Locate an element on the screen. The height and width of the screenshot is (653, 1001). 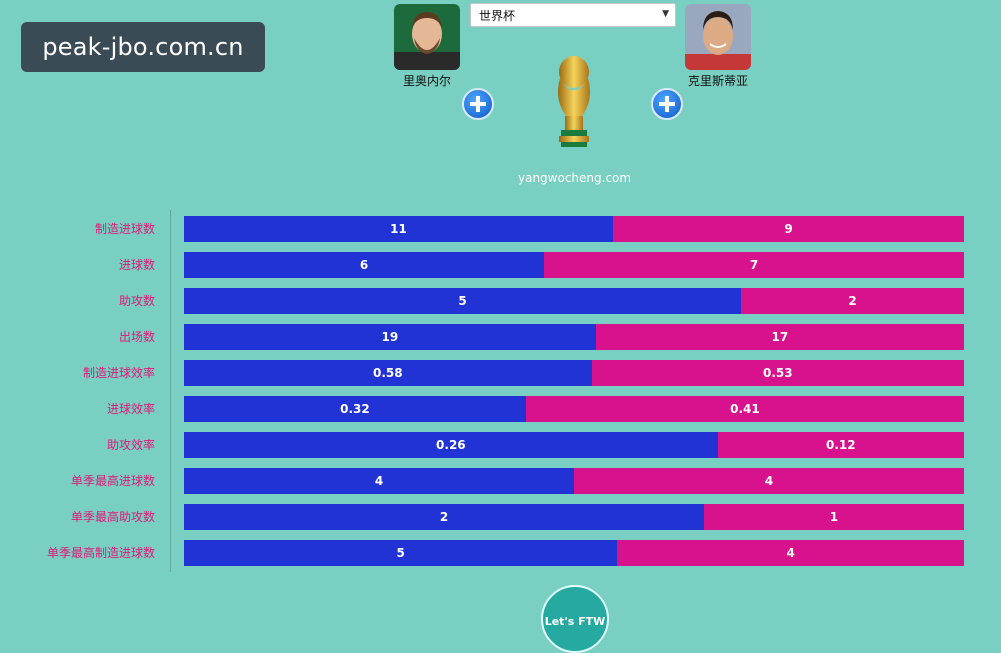
player-right: 克里斯蒂亚 is located at coordinates (718, 46).